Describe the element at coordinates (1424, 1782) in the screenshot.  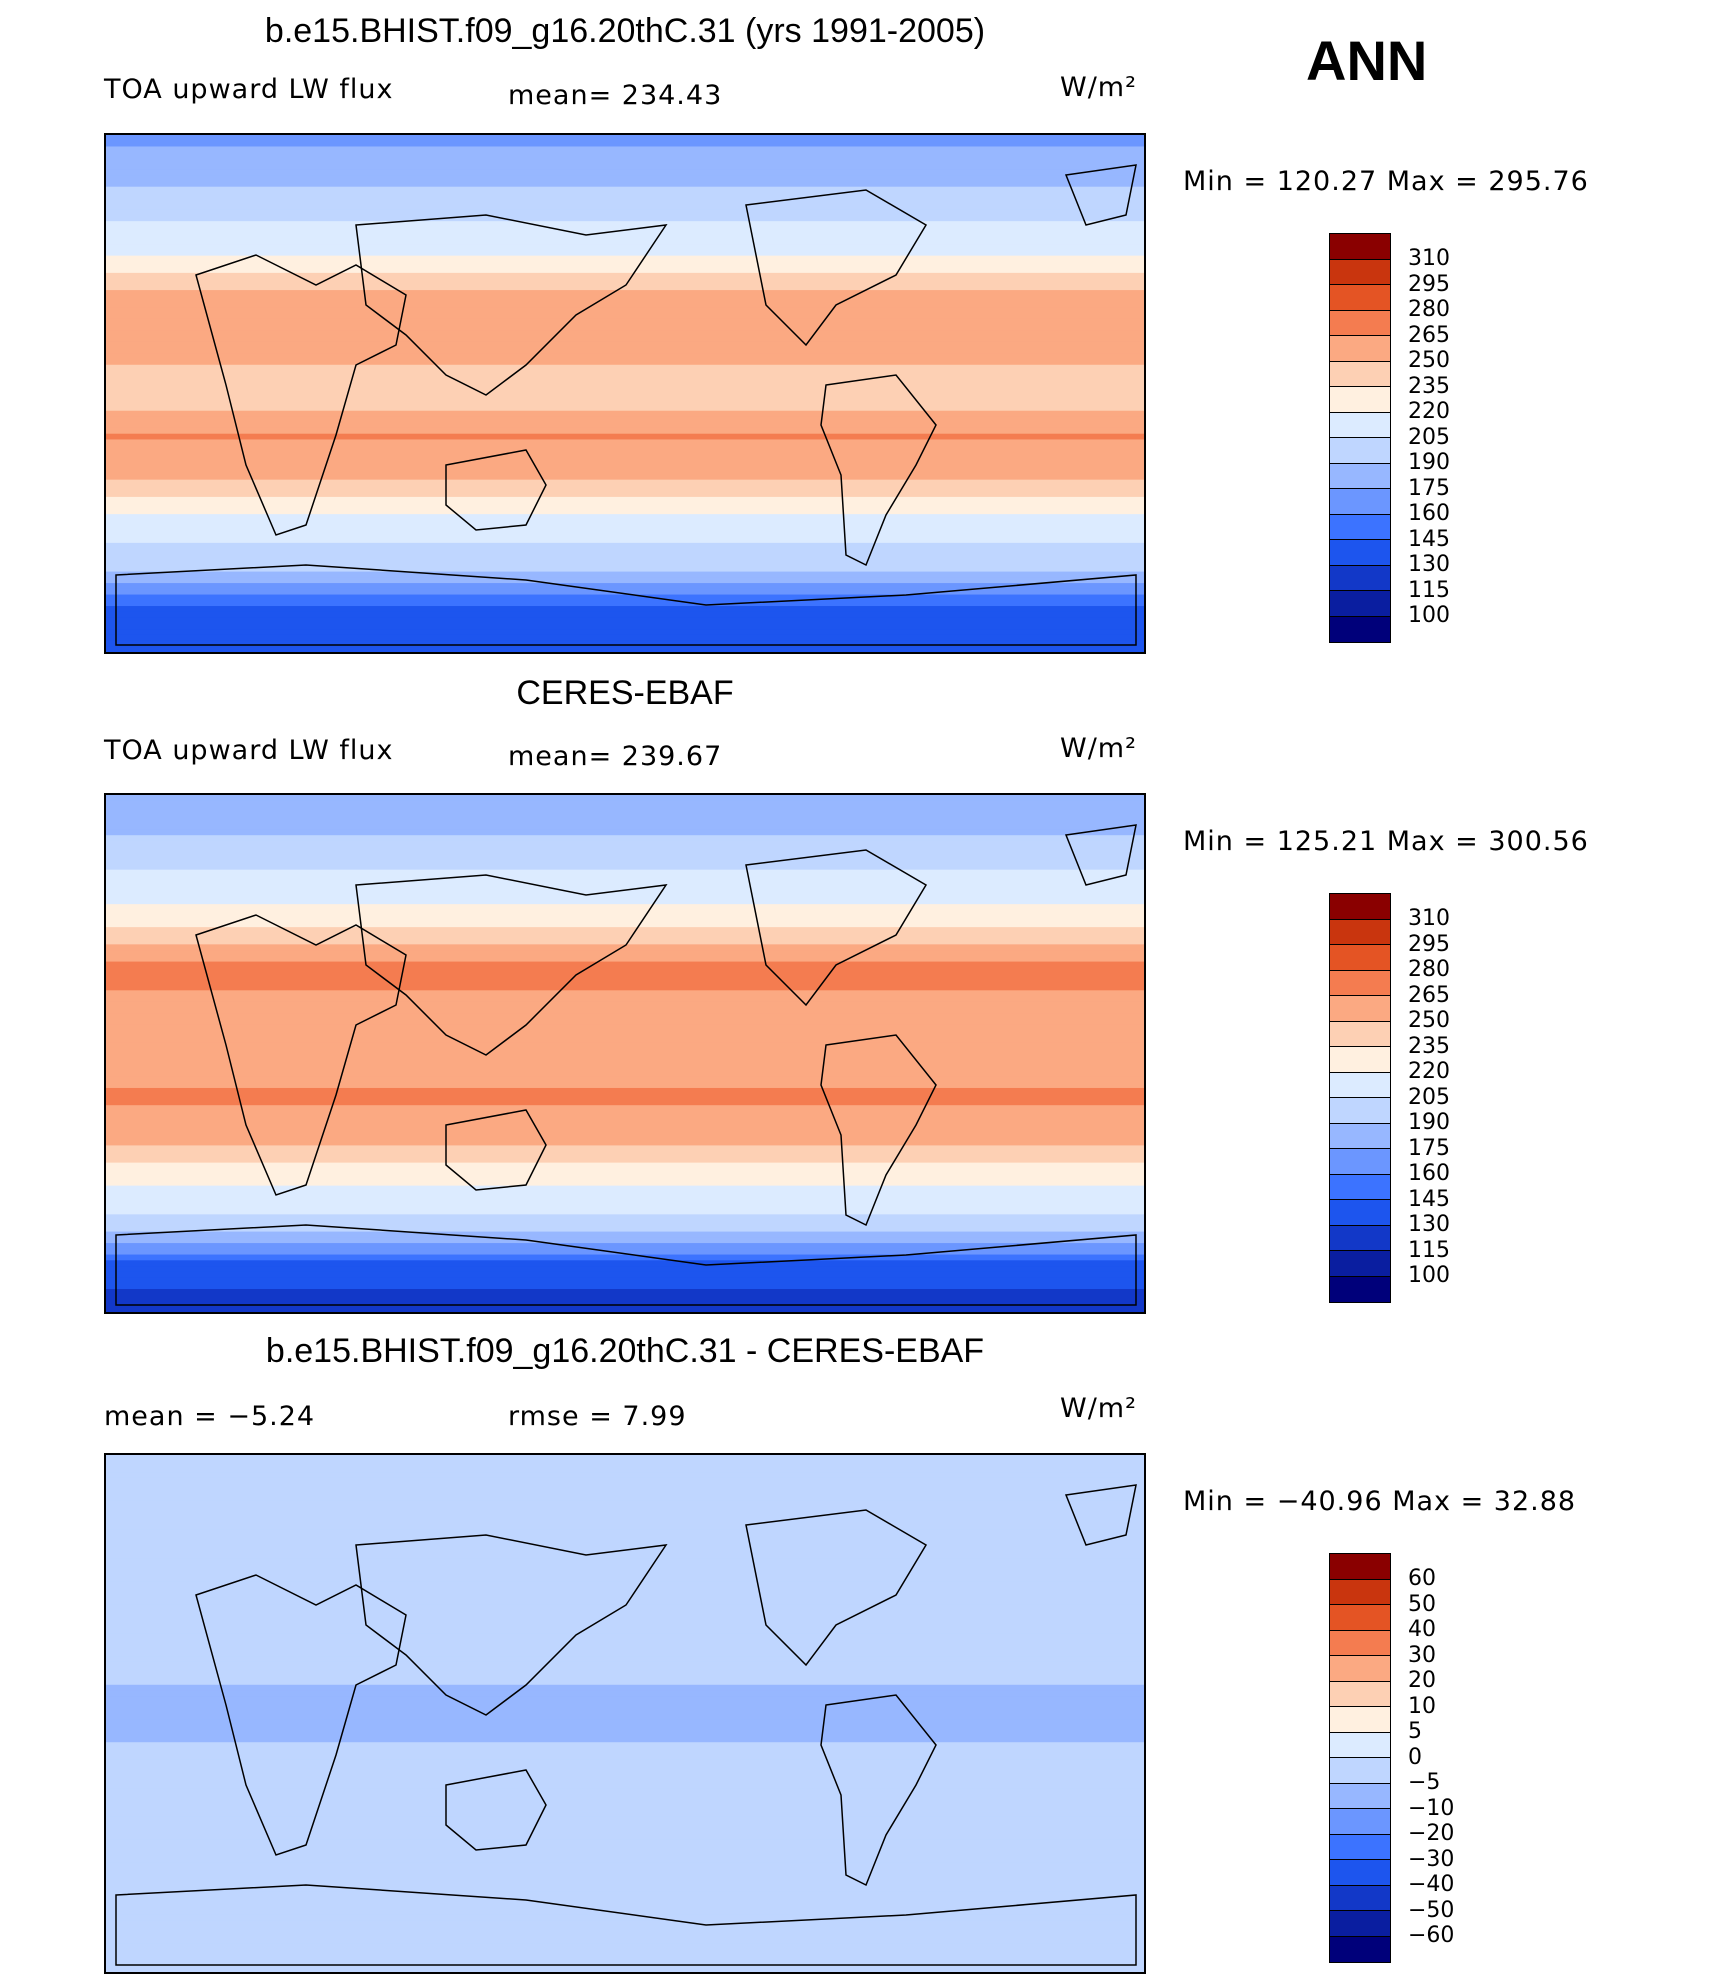
I see `colorbar-tick-label: −5` at that location.